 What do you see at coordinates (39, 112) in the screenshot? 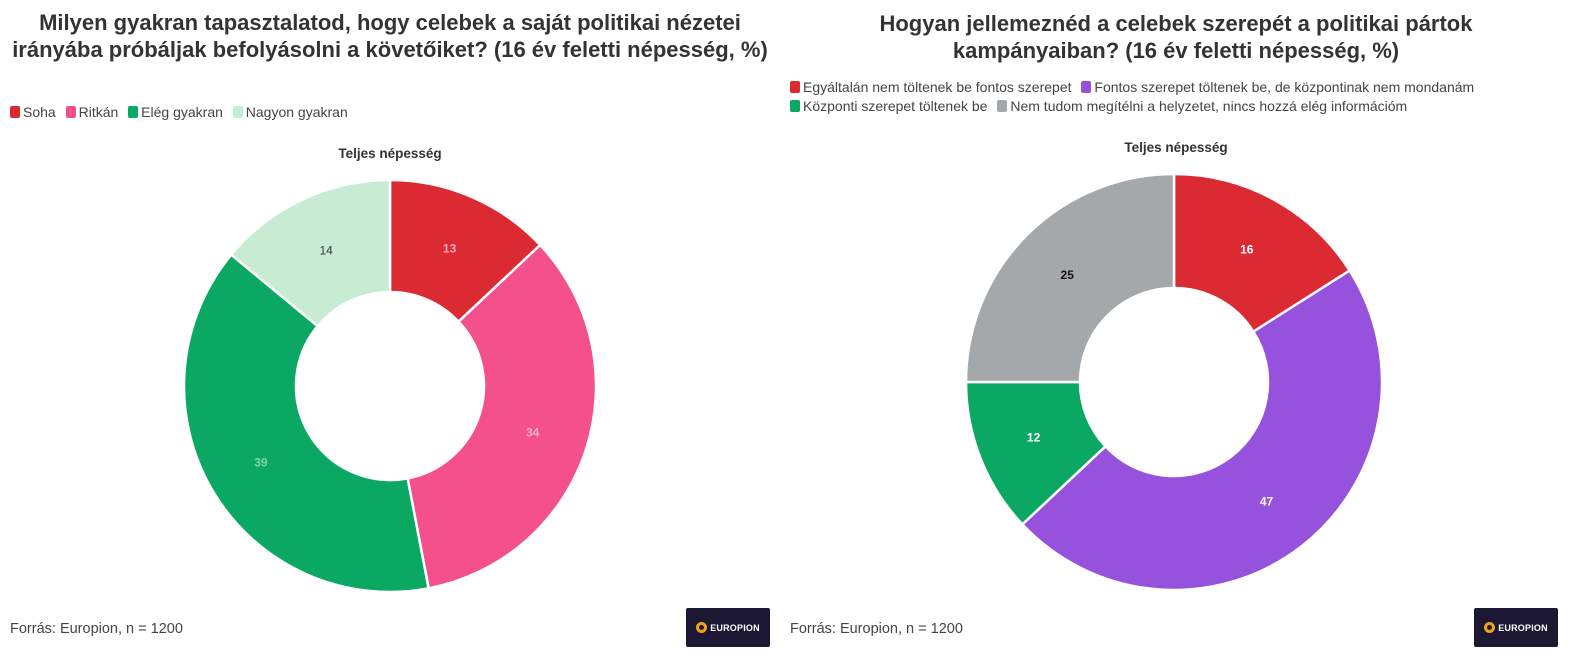
I see `legend-label: Soha` at bounding box center [39, 112].